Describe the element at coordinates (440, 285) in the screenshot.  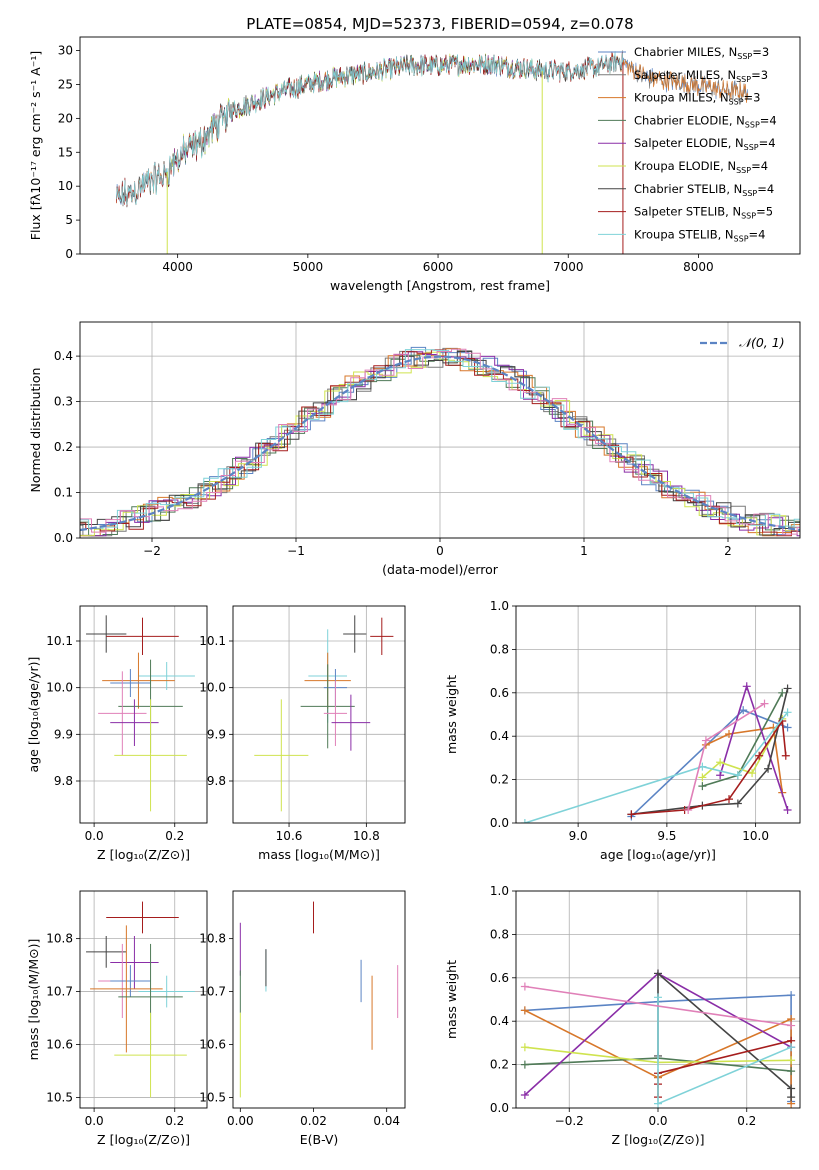
I see `x-axis-label: wavelength [Angstrom, rest frame]` at that location.